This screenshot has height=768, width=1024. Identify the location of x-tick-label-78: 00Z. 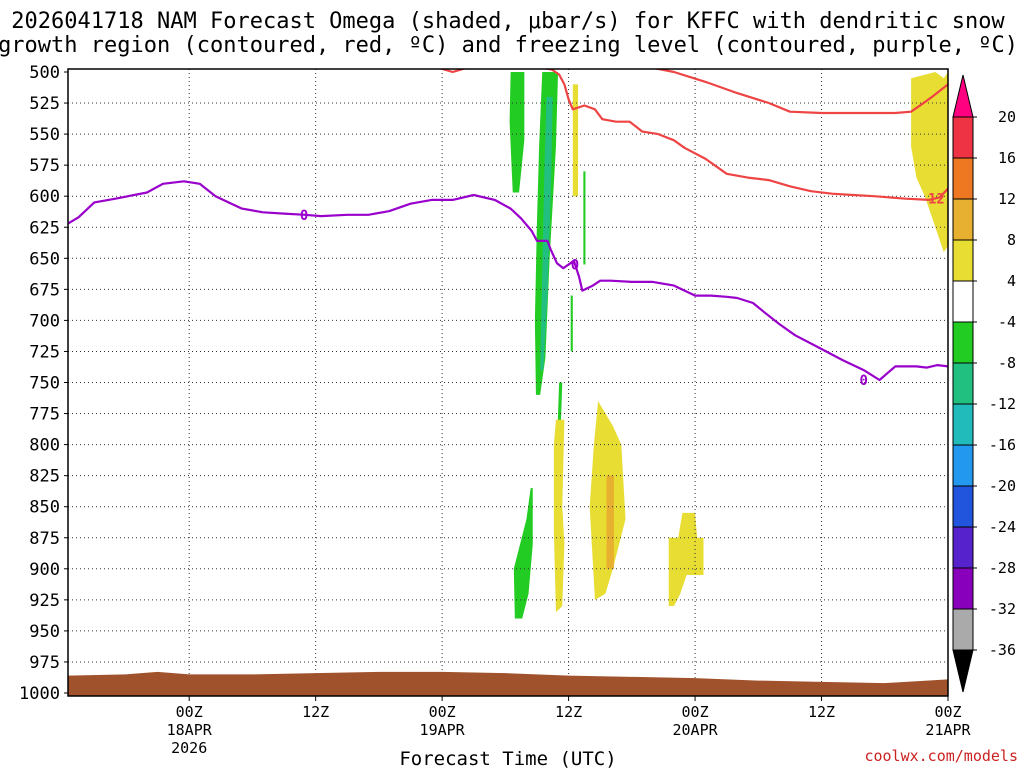
(947, 712).